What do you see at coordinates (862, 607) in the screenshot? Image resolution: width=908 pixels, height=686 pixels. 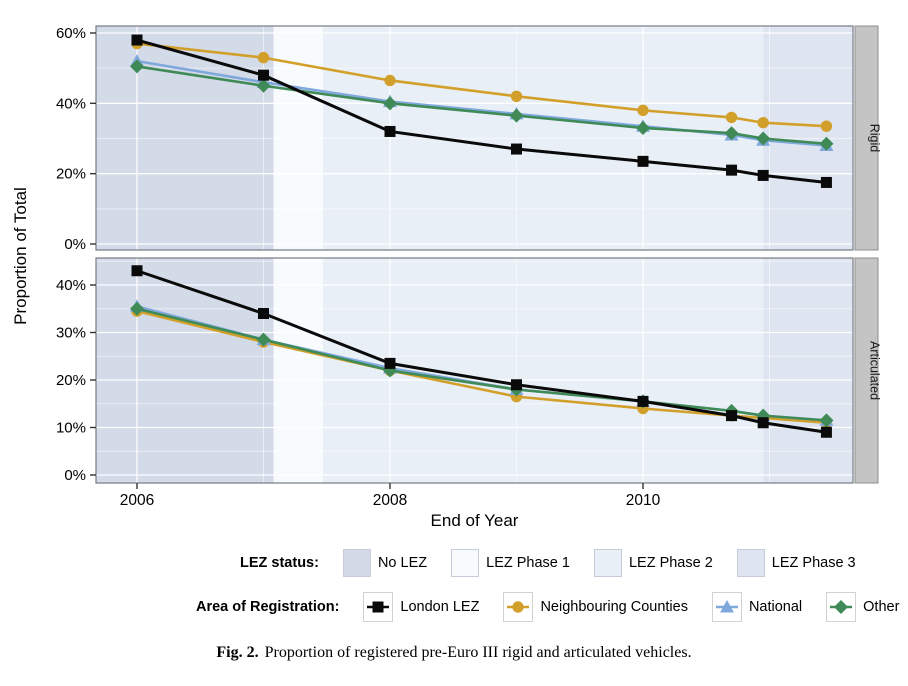 I see `area-legend-item: Other` at bounding box center [862, 607].